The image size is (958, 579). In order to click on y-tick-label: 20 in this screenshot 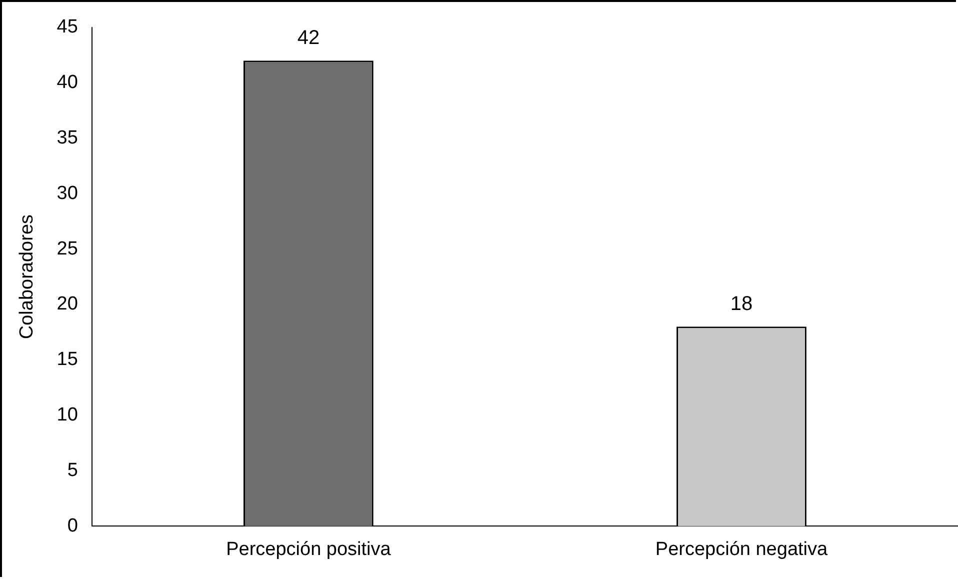, I will do `click(67, 304)`.